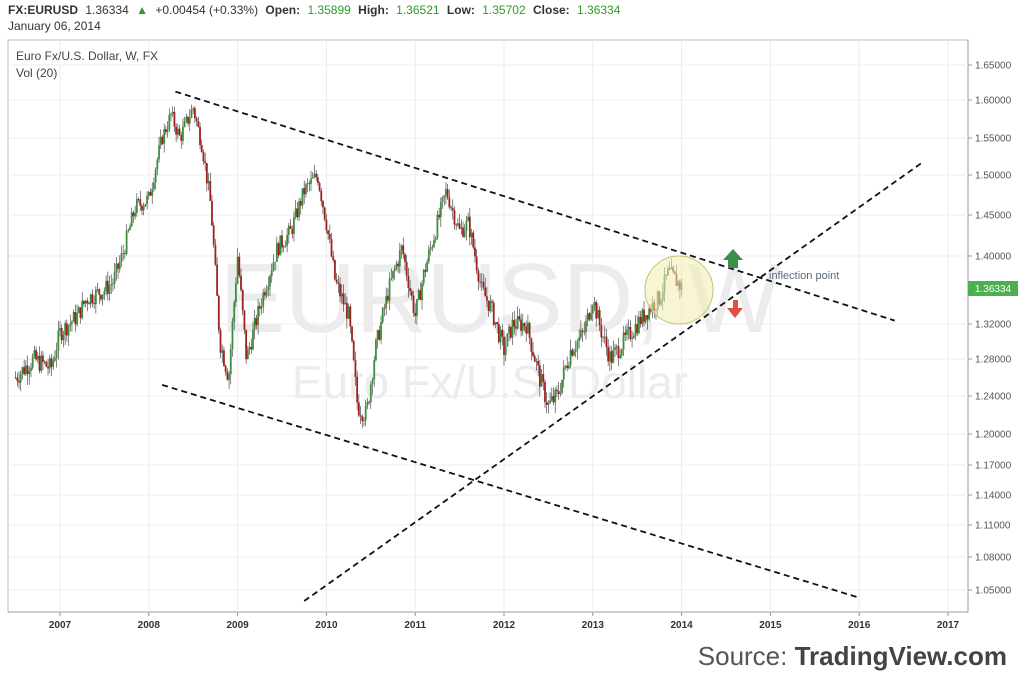 The height and width of the screenshot is (682, 1021). Describe the element at coordinates (993, 216) in the screenshot. I see `y-tick-label: 1.45000` at that location.